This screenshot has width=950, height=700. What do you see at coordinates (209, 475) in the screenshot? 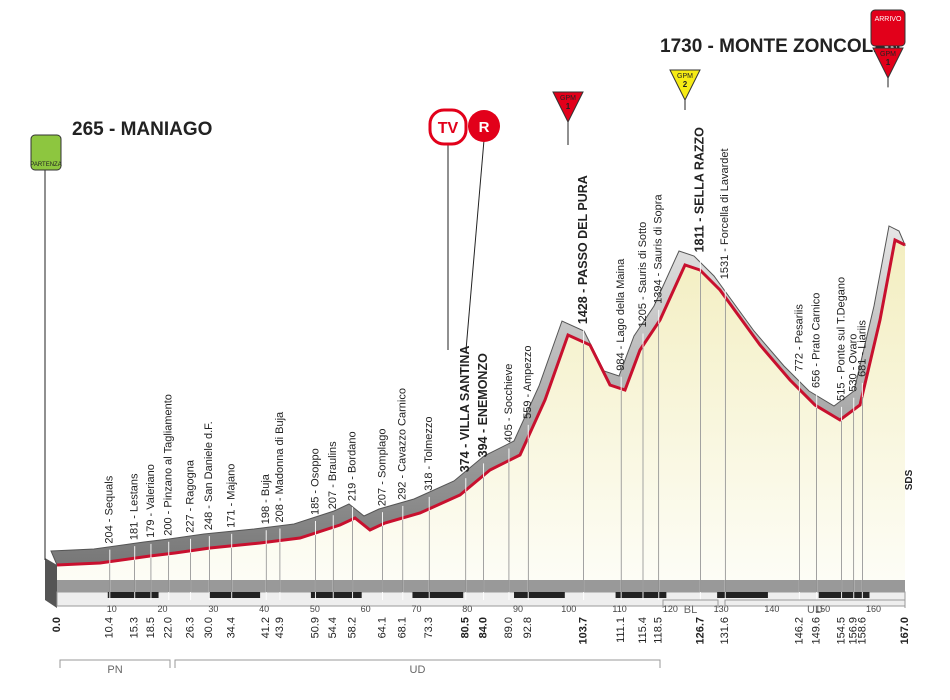
I see `label: 248 - San Daniele d.F.` at bounding box center [209, 475].